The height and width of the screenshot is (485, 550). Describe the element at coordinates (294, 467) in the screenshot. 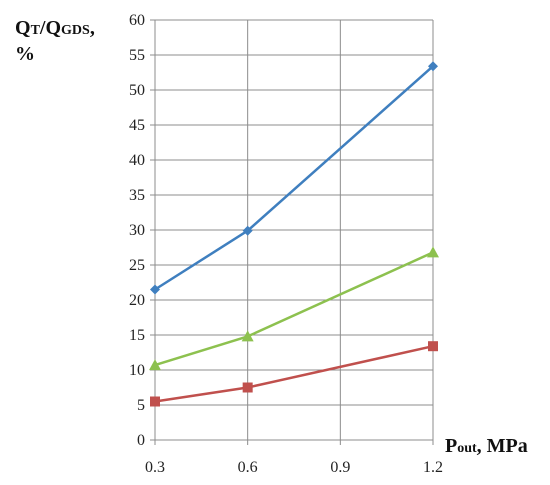

I see `x-tick-labels: 0.3 0.6 0.9 1.2` at that location.